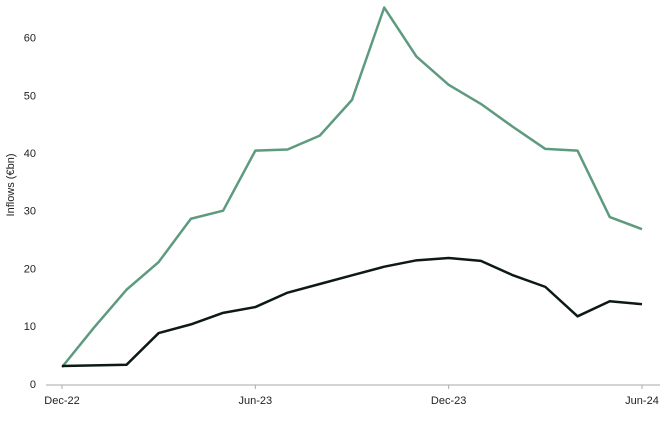 The image size is (672, 423). What do you see at coordinates (30, 327) in the screenshot?
I see `y-tick-label: 10` at bounding box center [30, 327].